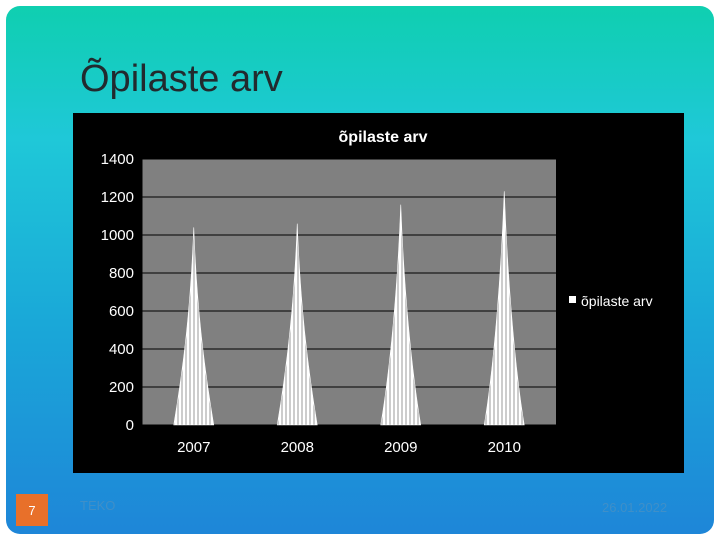 The height and width of the screenshot is (540, 720). What do you see at coordinates (121, 311) in the screenshot?
I see `y-tick-label: 600` at bounding box center [121, 311].